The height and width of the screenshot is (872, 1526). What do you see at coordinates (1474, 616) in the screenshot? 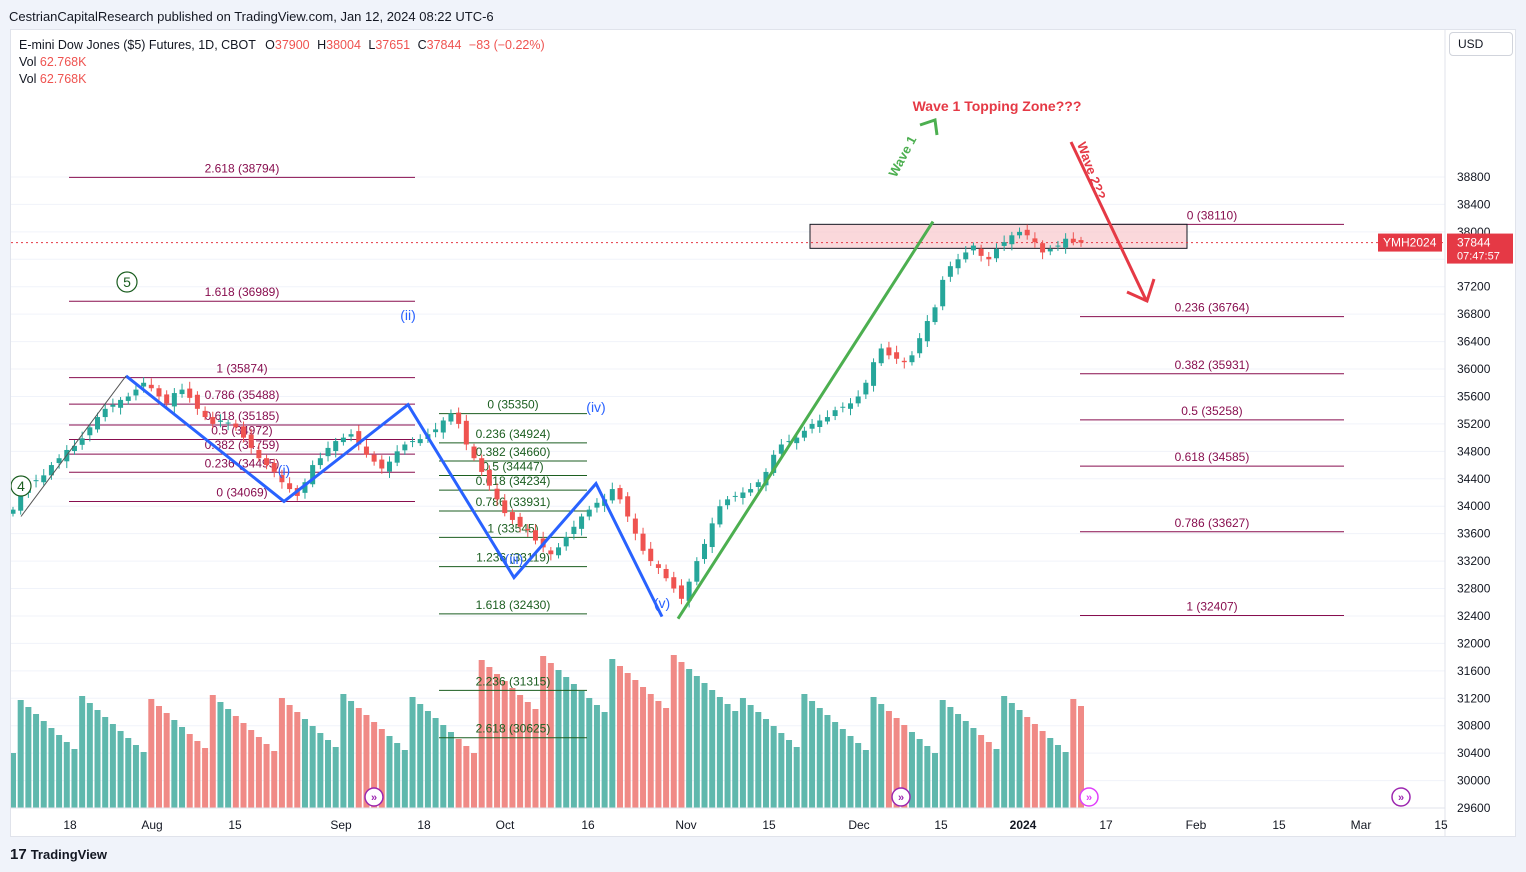
I see `price-tick-label: 32400` at bounding box center [1474, 616].